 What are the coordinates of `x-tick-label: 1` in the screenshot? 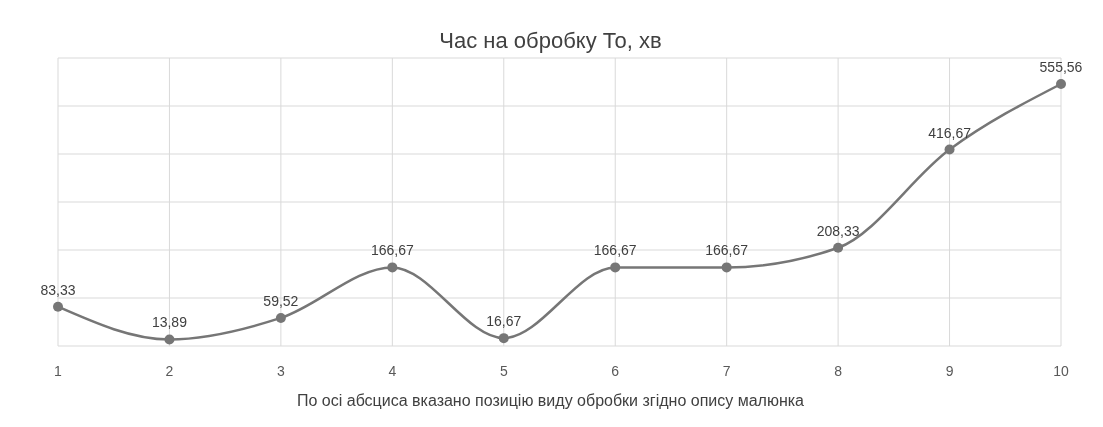 It's located at (58, 371).